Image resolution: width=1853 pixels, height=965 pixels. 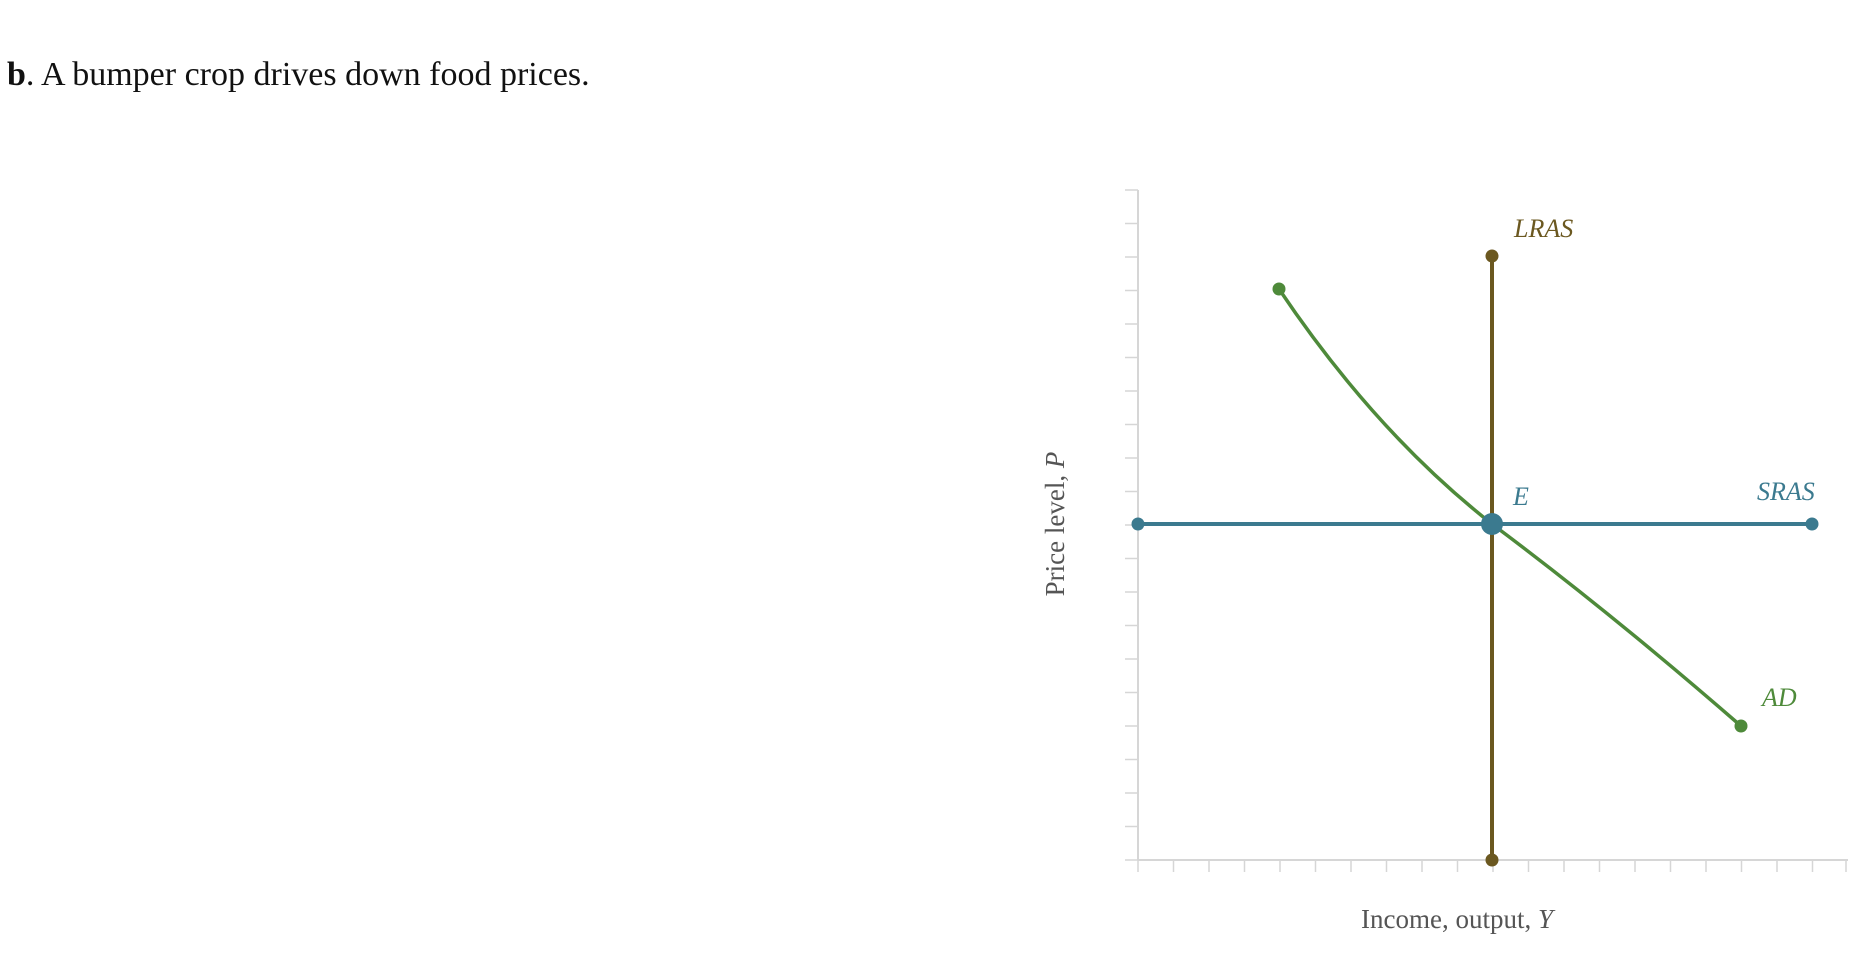 I want to click on sras-label: SRAS, so click(x=1786, y=491).